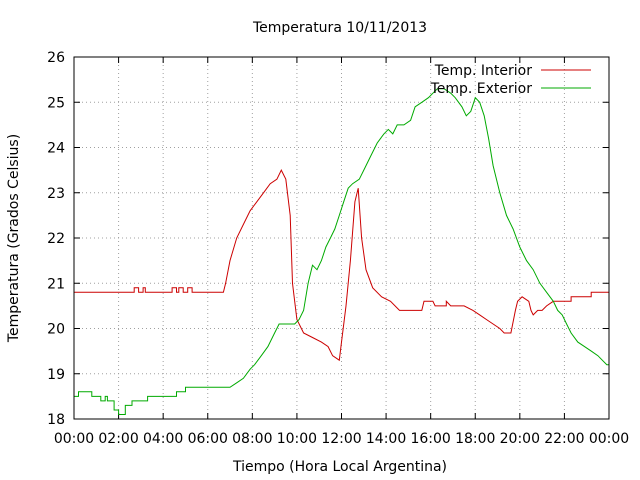 The image size is (640, 480). What do you see at coordinates (163, 439) in the screenshot?
I see `x-tick-label: 04:00` at bounding box center [163, 439].